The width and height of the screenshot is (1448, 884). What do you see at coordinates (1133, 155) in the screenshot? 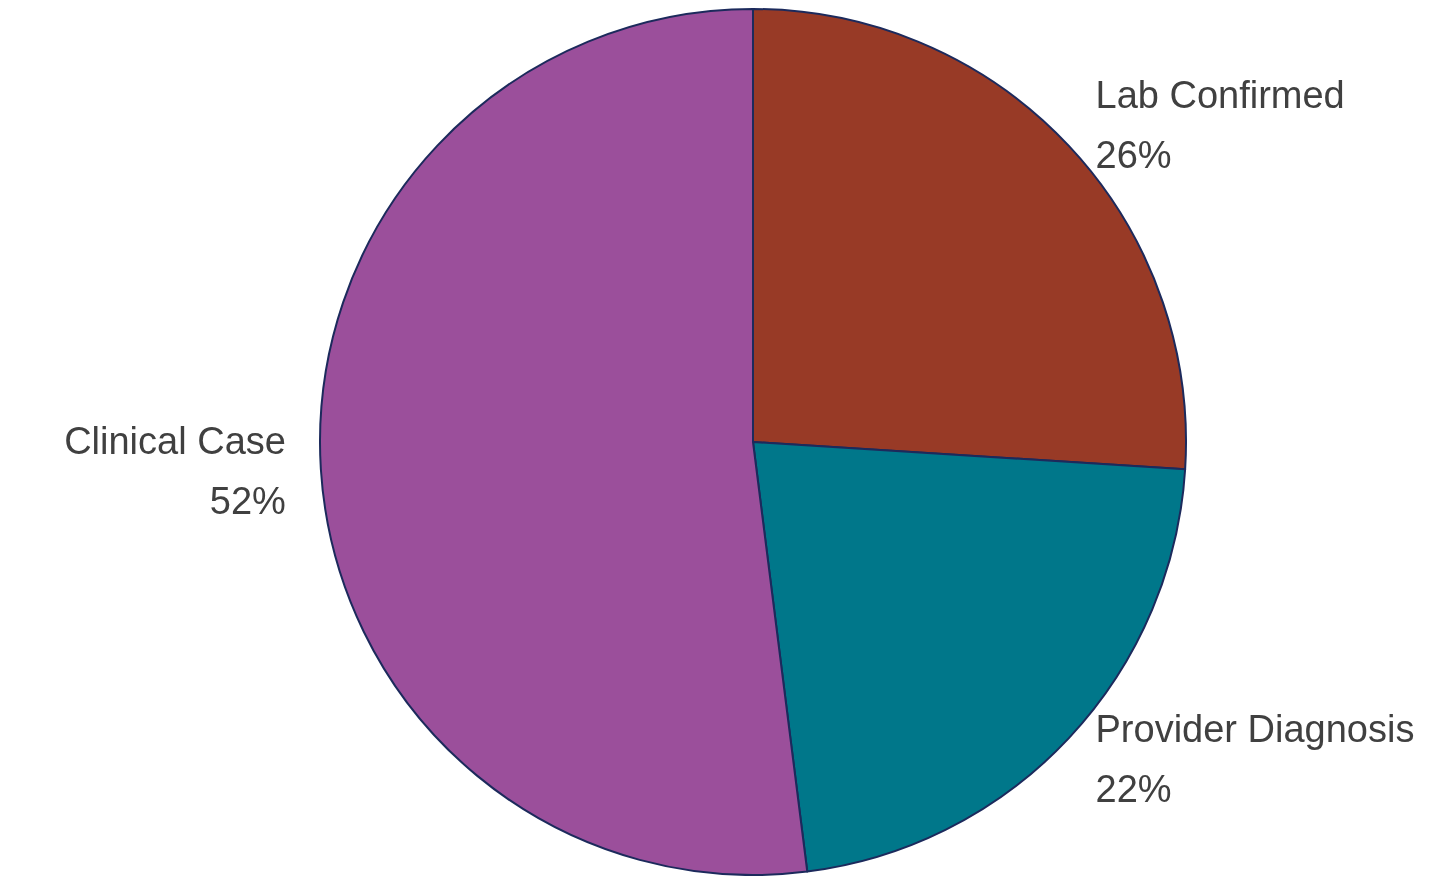
I see `data-label: 26%` at bounding box center [1133, 155].